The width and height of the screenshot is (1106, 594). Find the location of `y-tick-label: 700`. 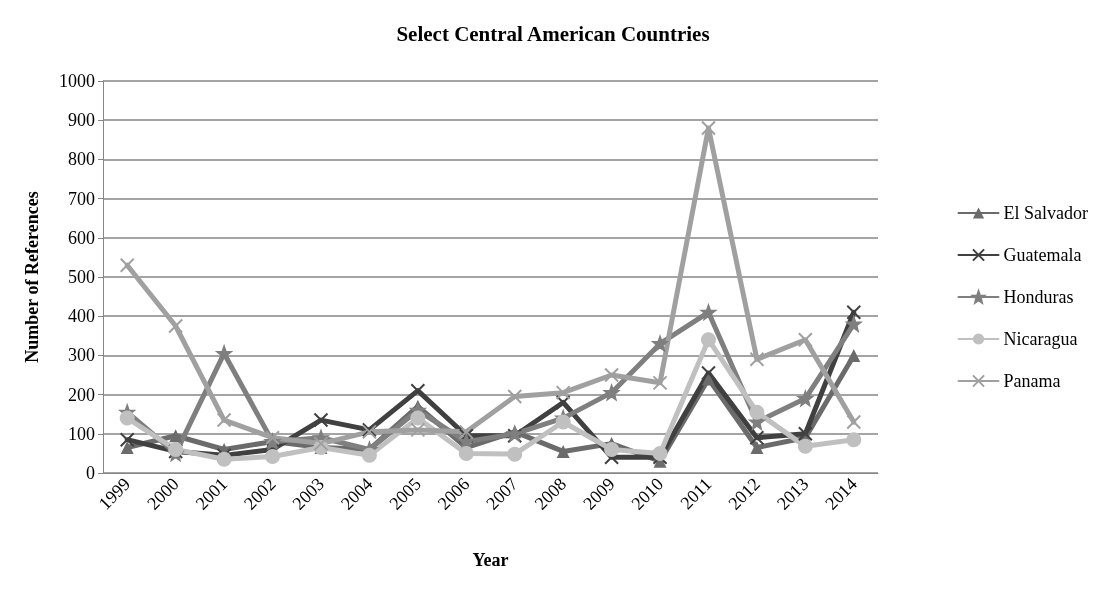

y-tick-label: 700 is located at coordinates (81, 198).